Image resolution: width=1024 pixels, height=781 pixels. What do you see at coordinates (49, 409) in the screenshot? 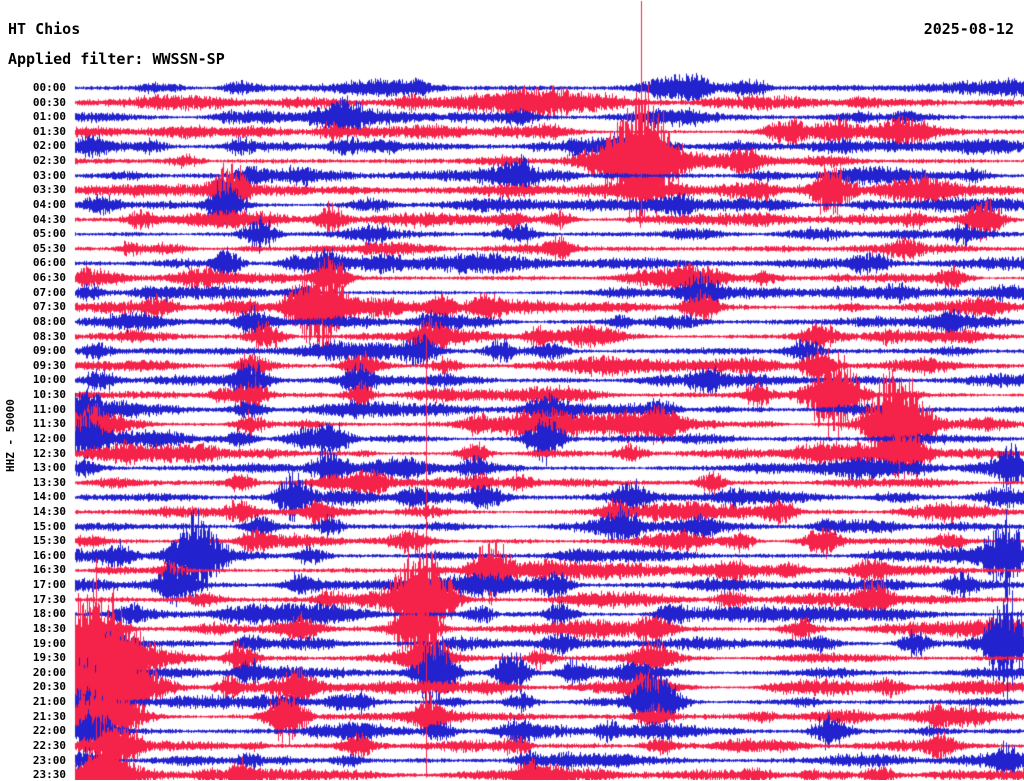
I see `time-label: 11:00` at bounding box center [49, 409].